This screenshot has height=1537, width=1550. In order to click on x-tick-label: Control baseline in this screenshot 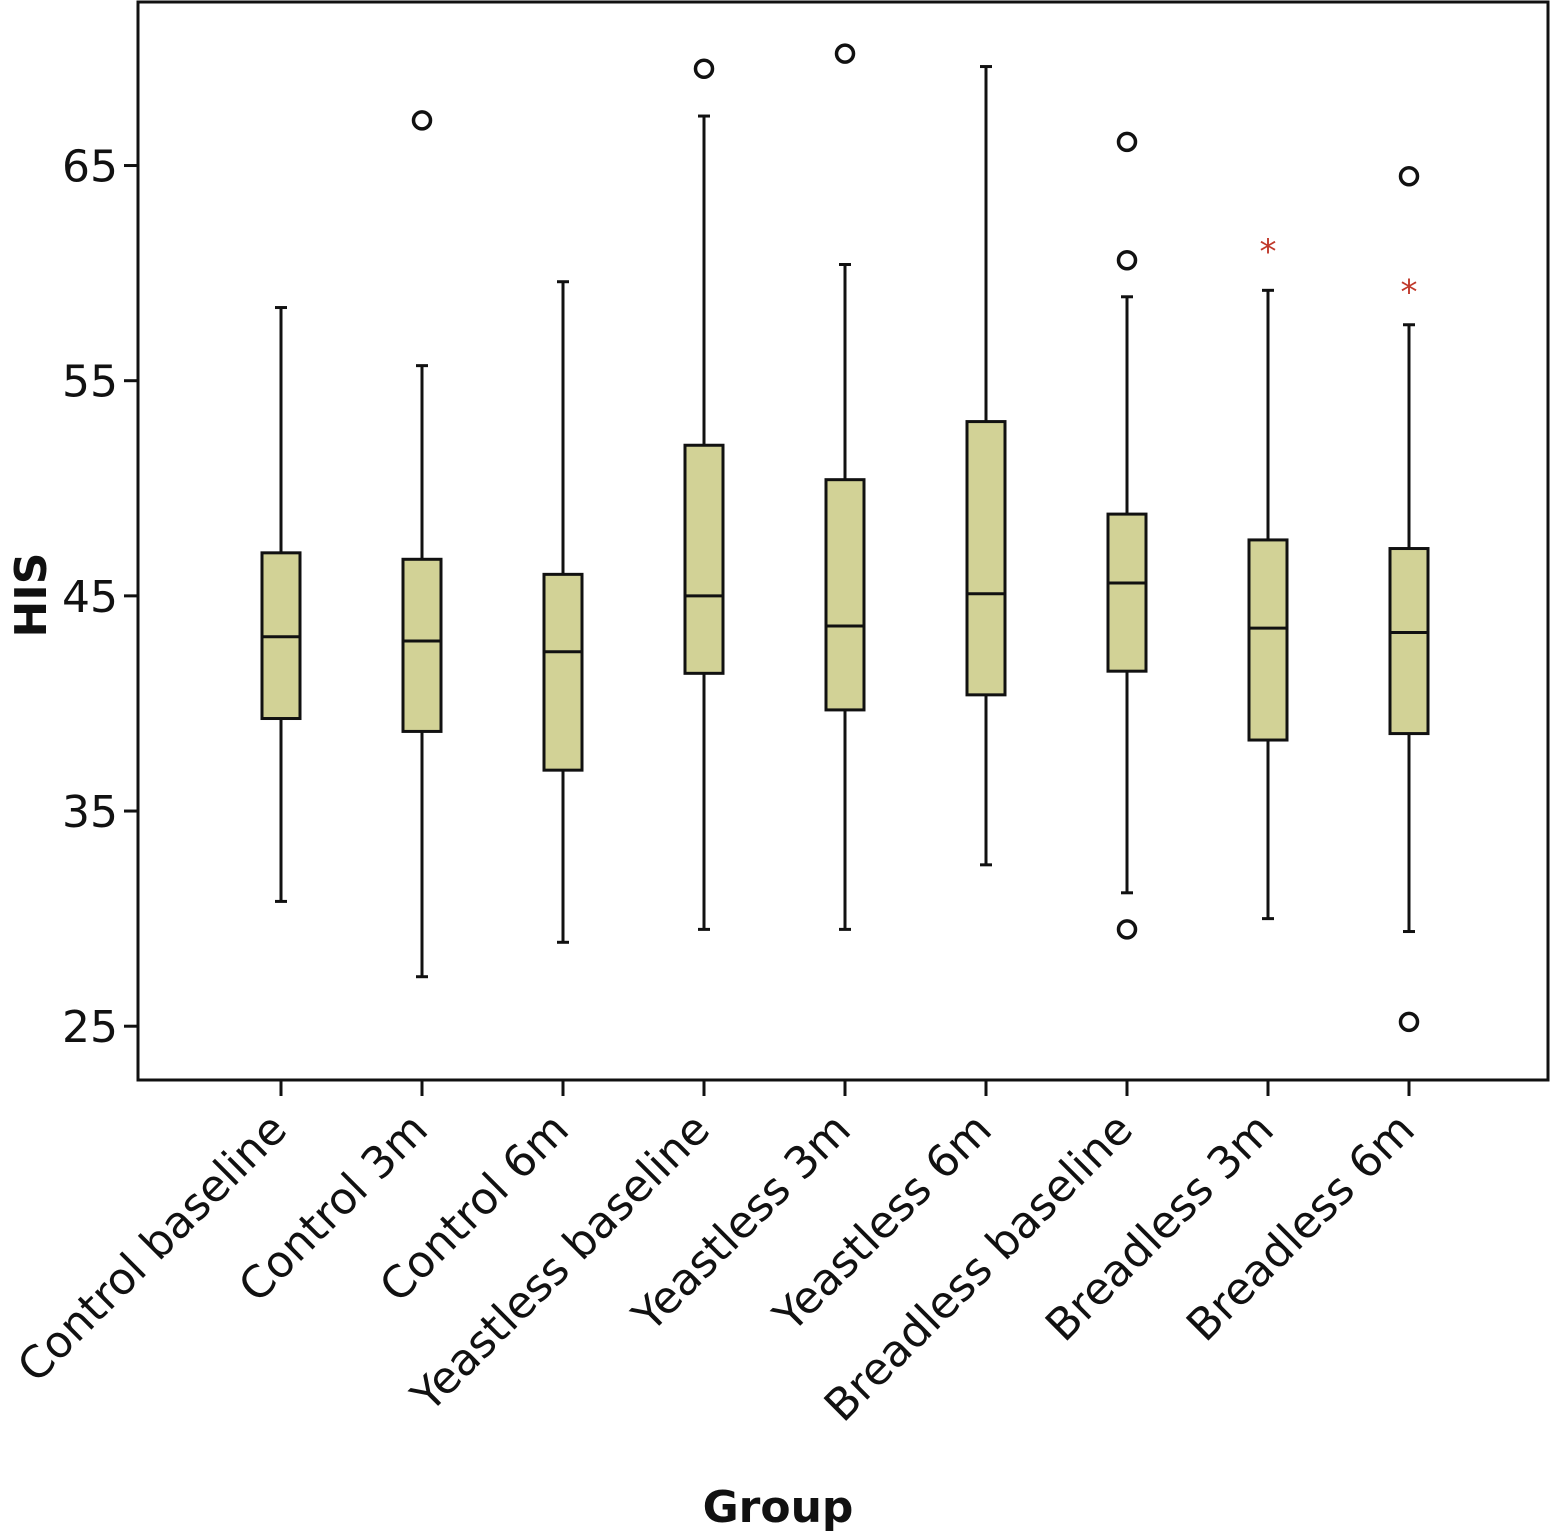, I will do `click(152, 1248)`.